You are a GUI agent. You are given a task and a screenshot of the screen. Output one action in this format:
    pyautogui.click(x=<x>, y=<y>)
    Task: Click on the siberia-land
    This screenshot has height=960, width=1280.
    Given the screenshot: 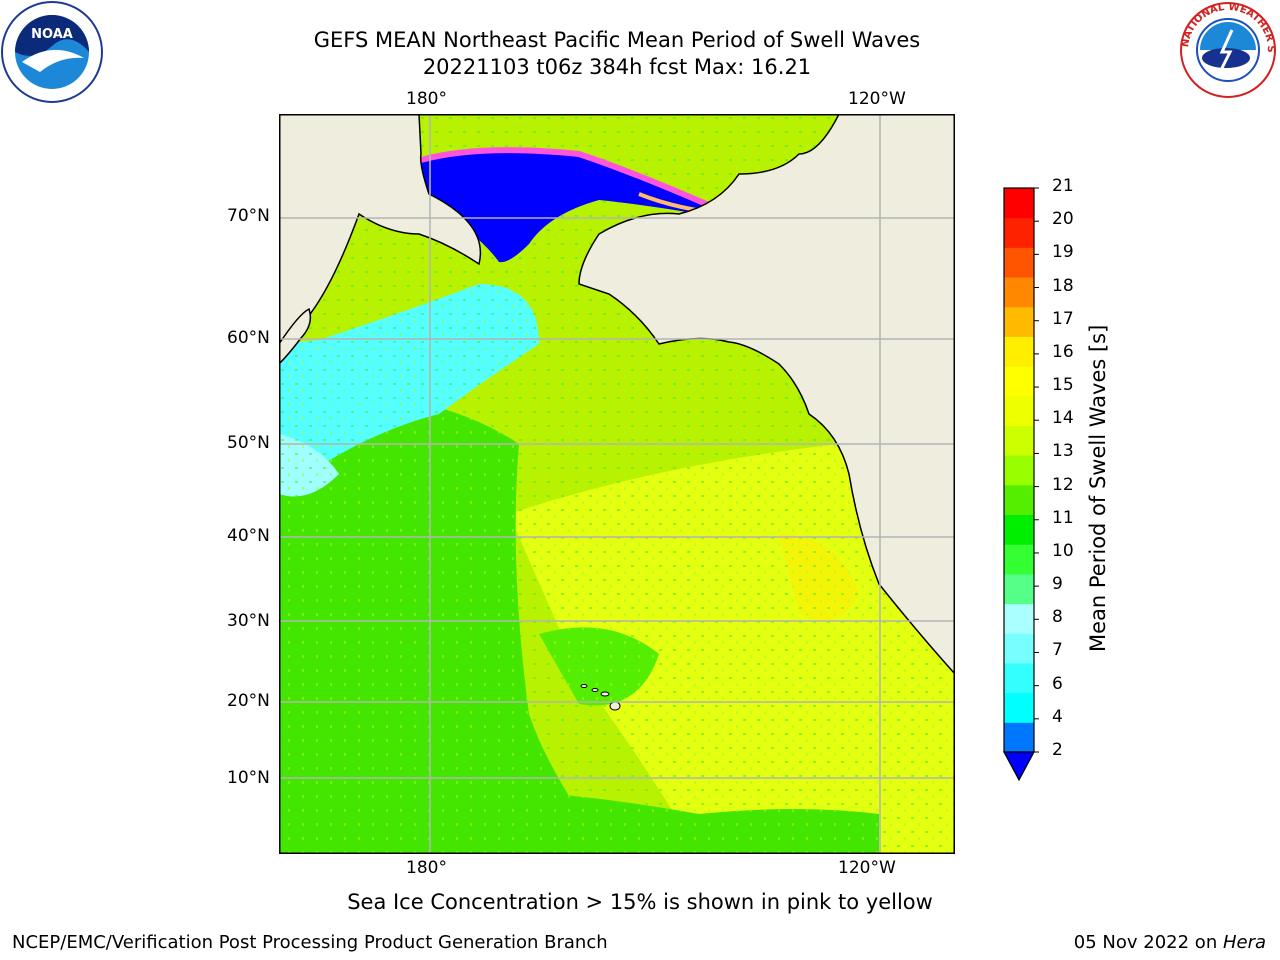 What is the action you would take?
    pyautogui.click(x=380, y=228)
    